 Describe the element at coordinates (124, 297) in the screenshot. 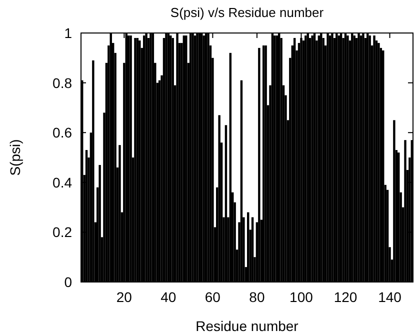

I see `x-tick-label: 20` at that location.